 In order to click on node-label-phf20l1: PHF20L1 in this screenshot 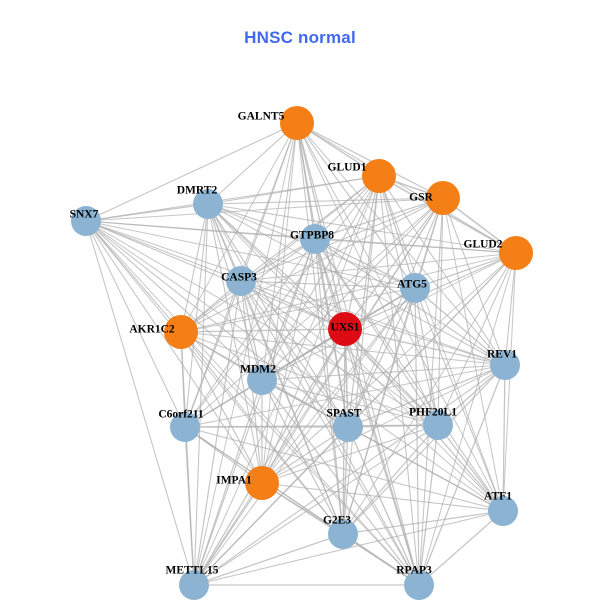, I will do `click(433, 413)`.